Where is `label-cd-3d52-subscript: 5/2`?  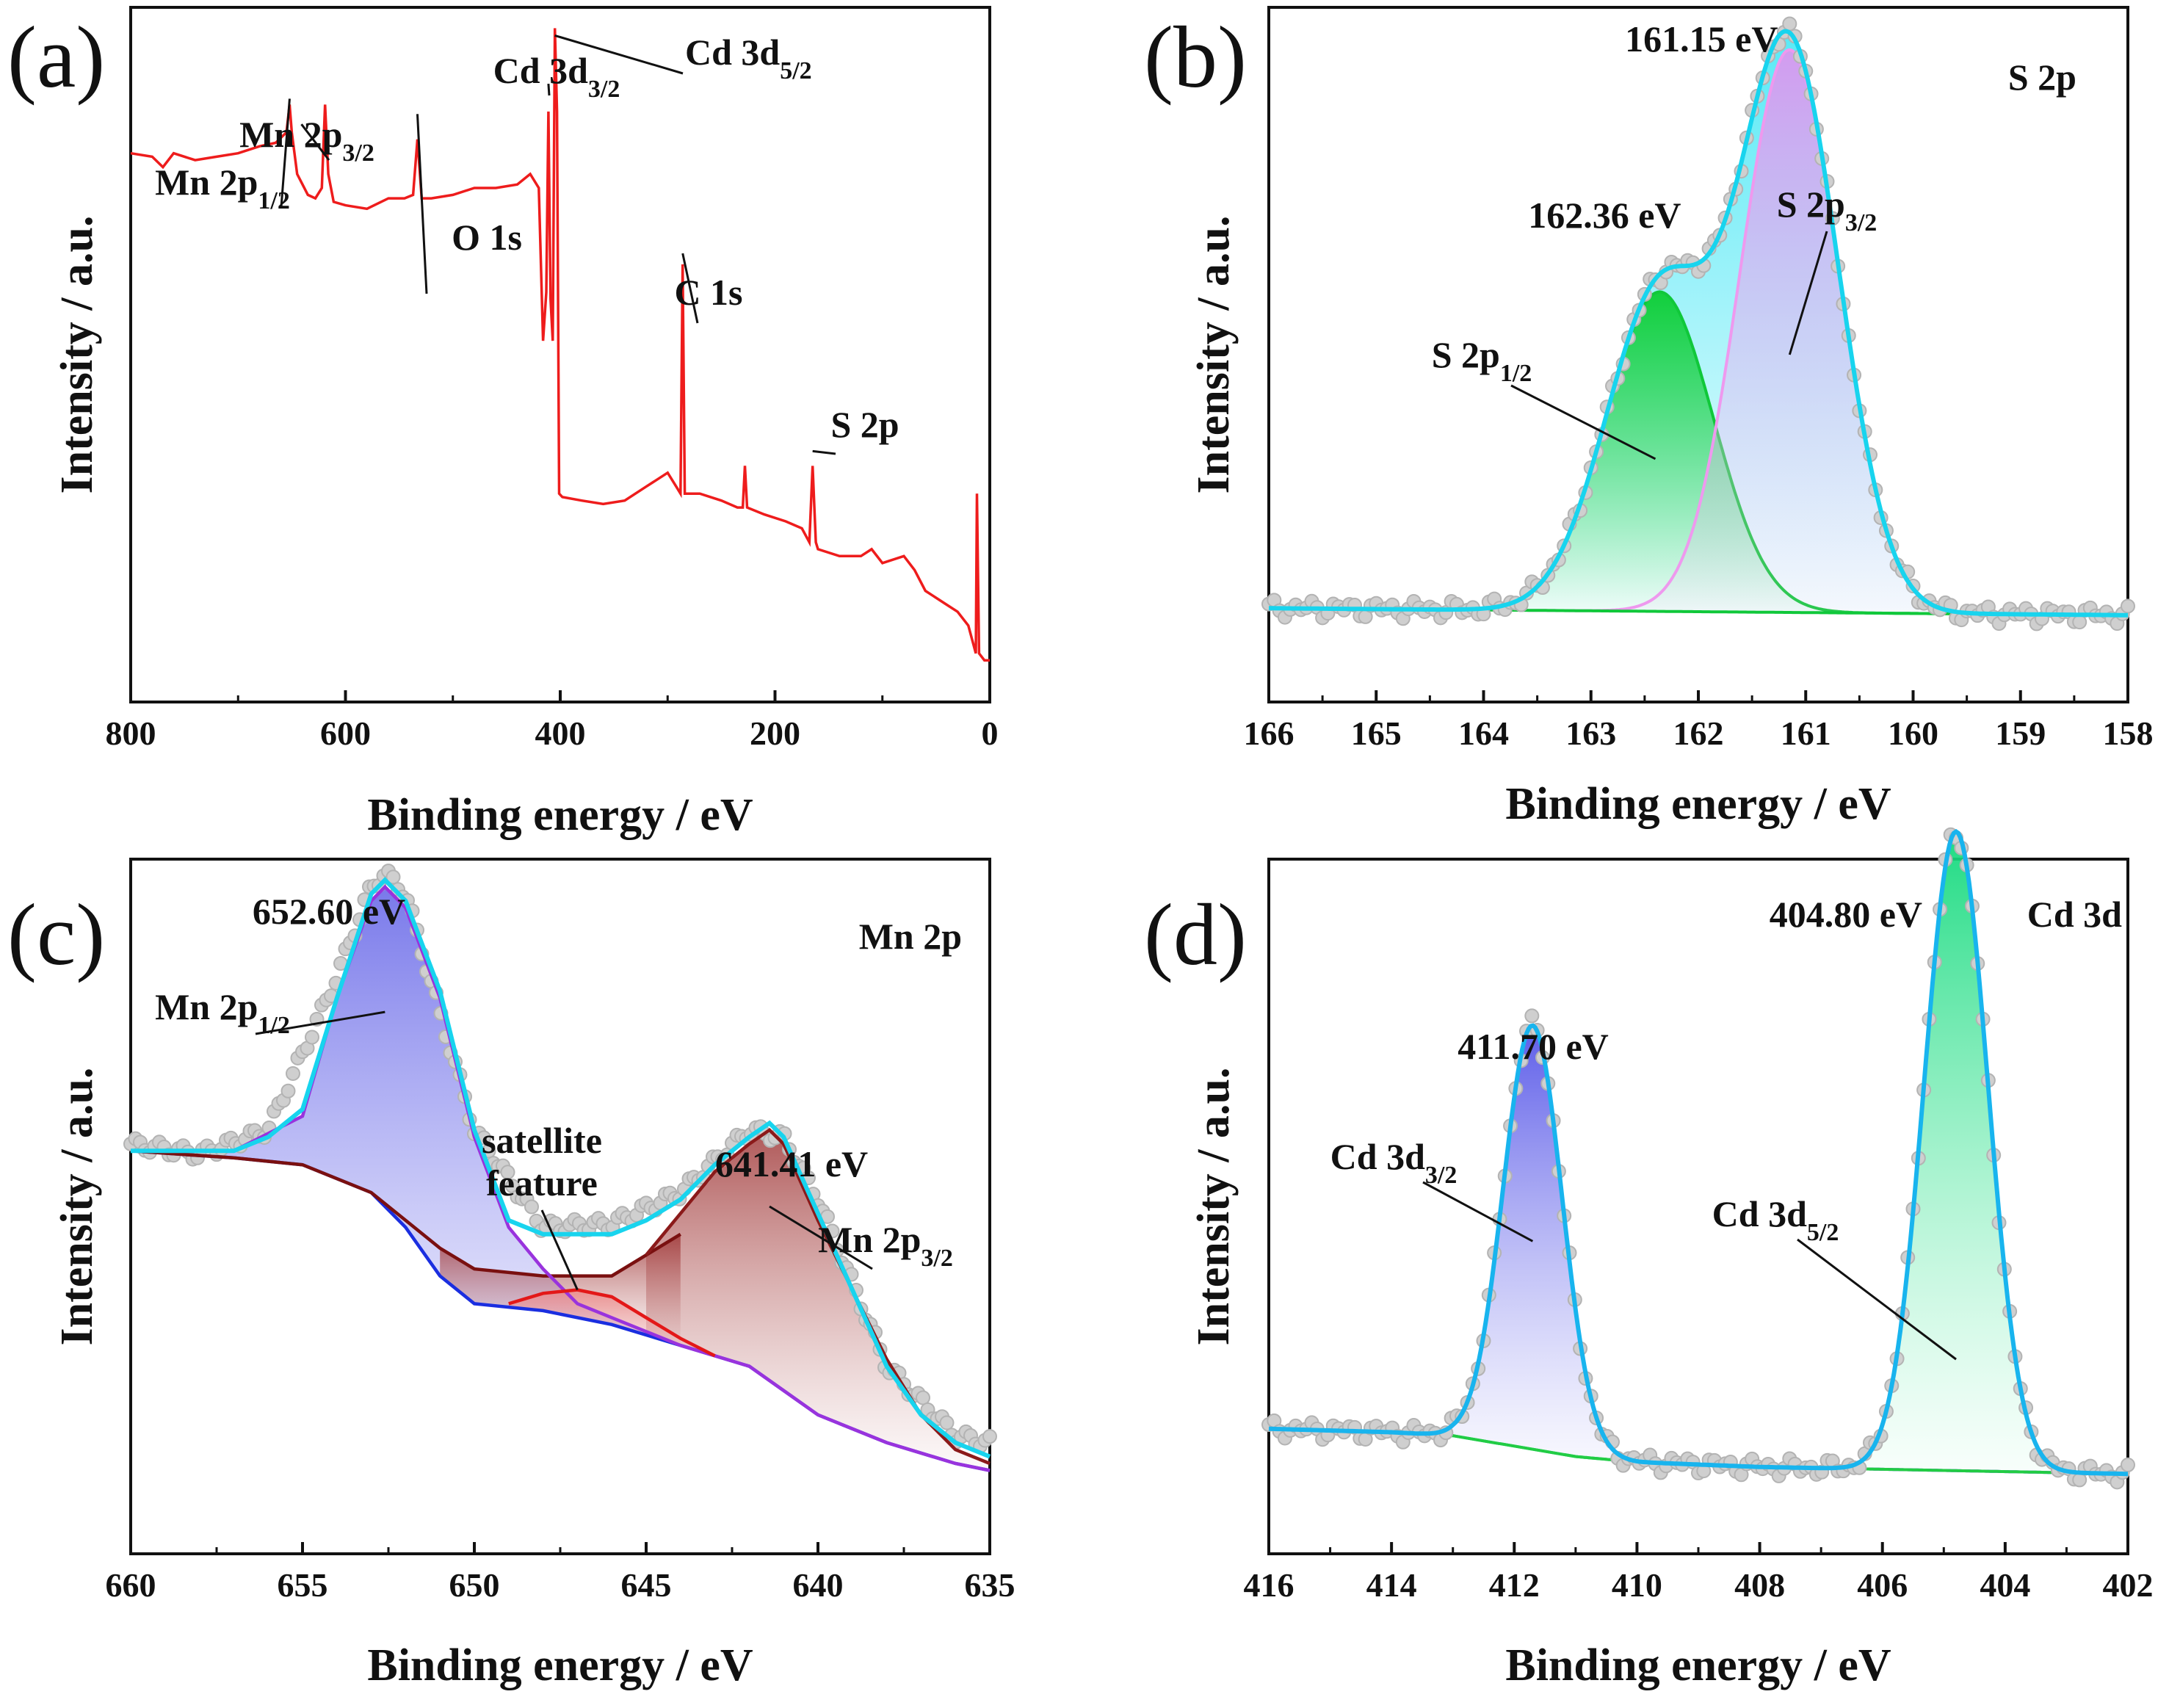
label-cd-3d52-subscript: 5/2 is located at coordinates (1823, 1232).